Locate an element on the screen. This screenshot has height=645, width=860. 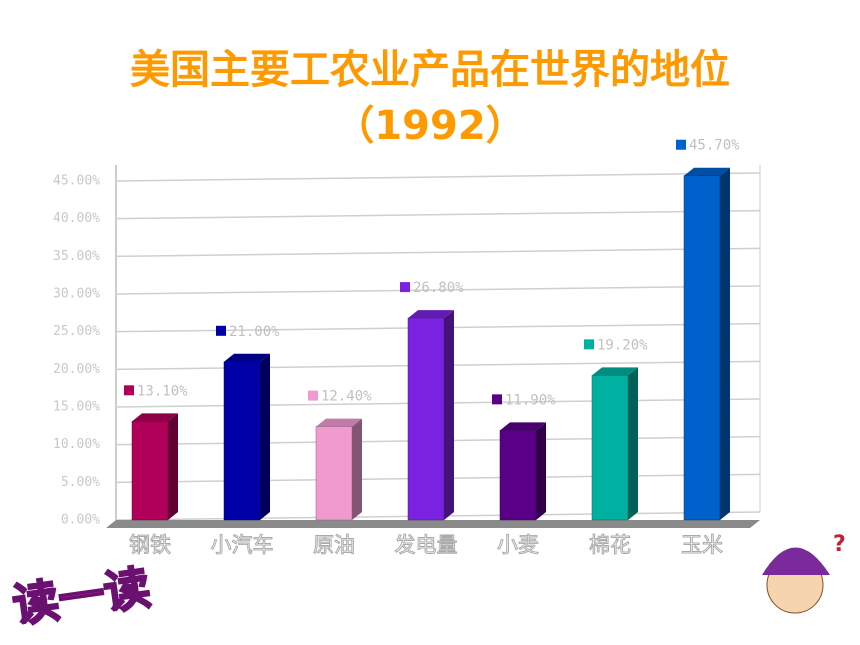
y-tick-label: 0.00% is located at coordinates (80, 520).